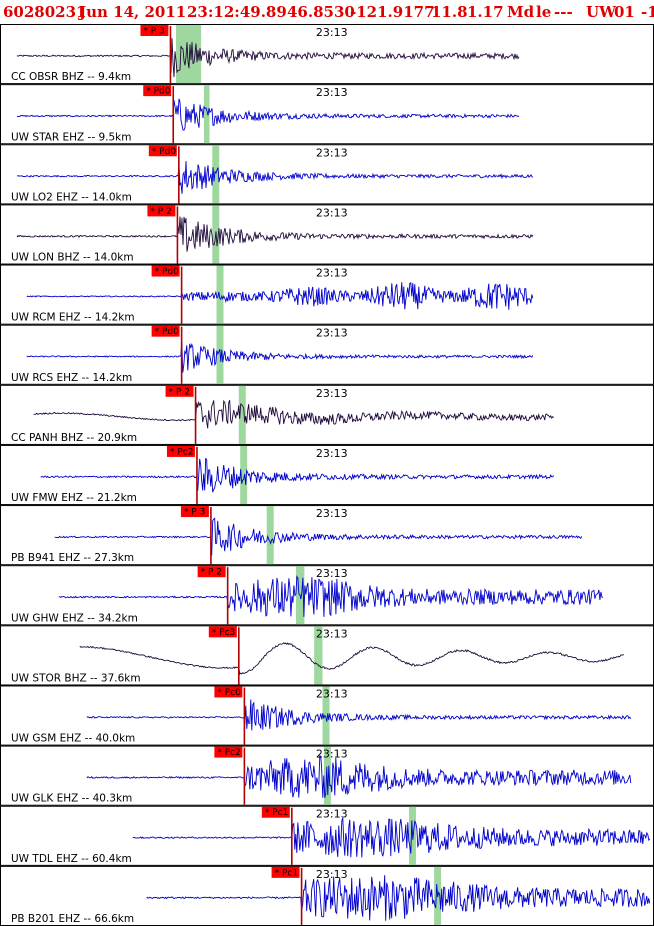  What do you see at coordinates (624, 12) in the screenshot?
I see `event-version: 01` at bounding box center [624, 12].